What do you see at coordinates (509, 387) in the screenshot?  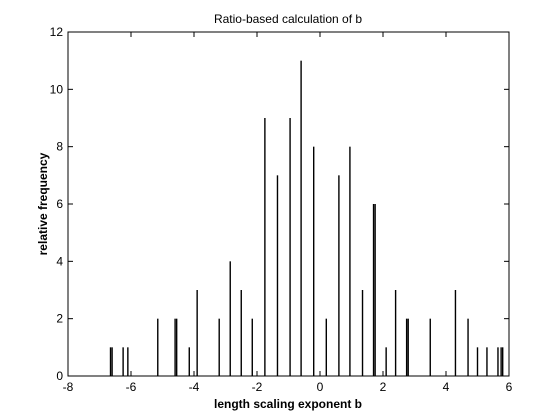 I see `x-tick-label: 6` at bounding box center [509, 387].